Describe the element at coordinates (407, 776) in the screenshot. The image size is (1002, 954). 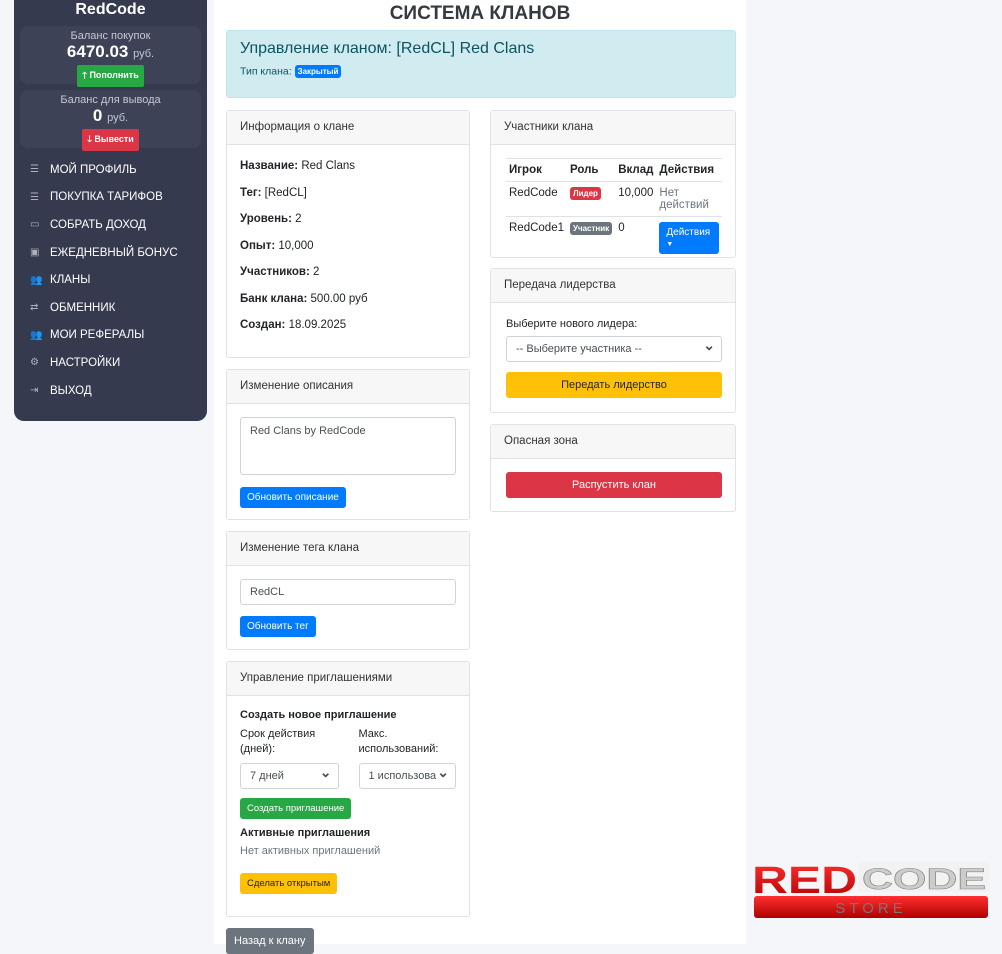
I see `max-uses-select: 1 использова` at that location.